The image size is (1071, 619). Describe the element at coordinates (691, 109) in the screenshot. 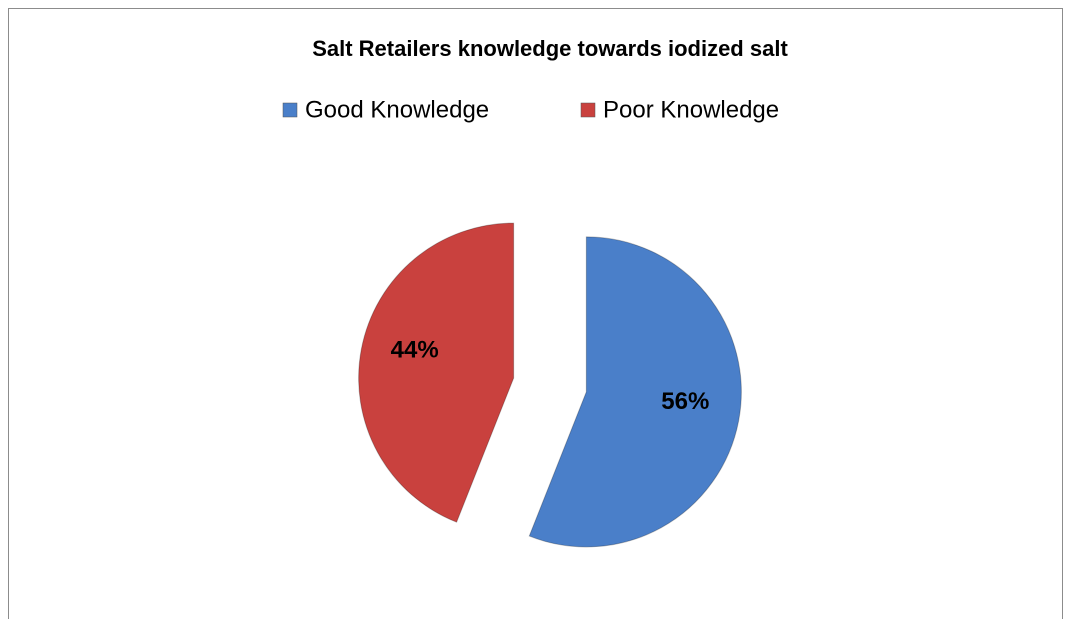

I see `legend-label: Poor Knowledge` at that location.